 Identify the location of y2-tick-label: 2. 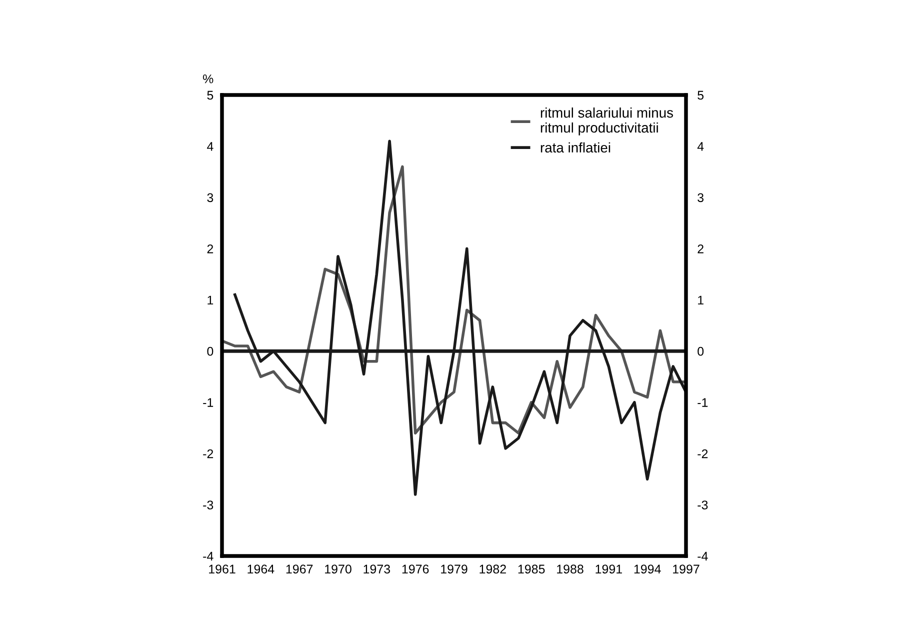
(701, 249).